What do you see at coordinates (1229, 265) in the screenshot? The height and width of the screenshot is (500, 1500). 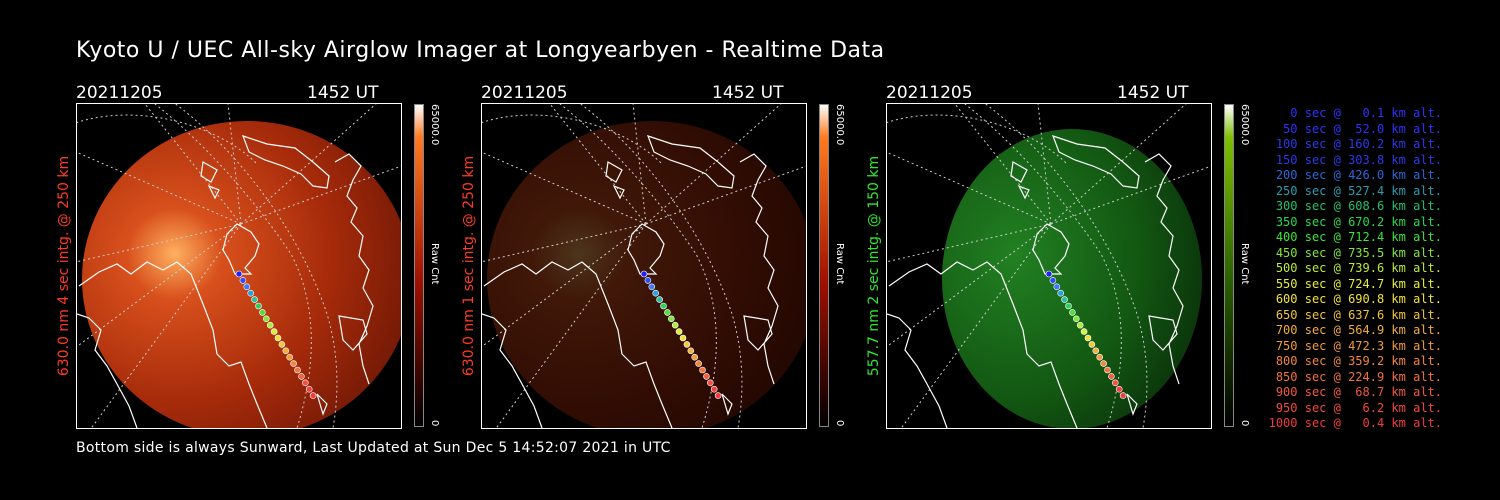 I see `panel-3-colorbar` at bounding box center [1229, 265].